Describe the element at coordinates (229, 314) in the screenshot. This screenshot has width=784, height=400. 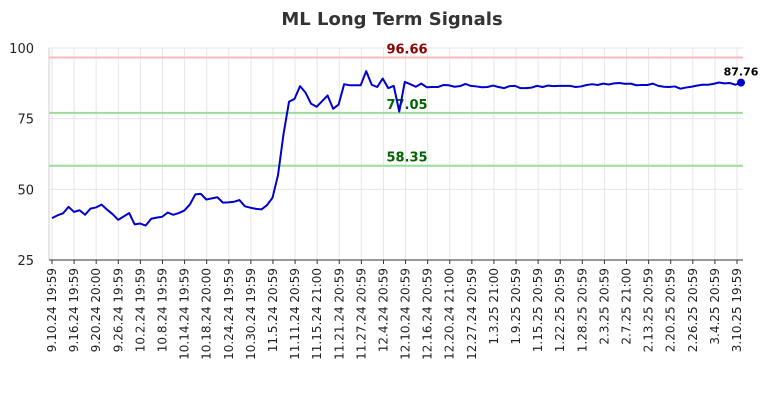
I see `x-tick-label: 10.24.24 19:59` at that location.